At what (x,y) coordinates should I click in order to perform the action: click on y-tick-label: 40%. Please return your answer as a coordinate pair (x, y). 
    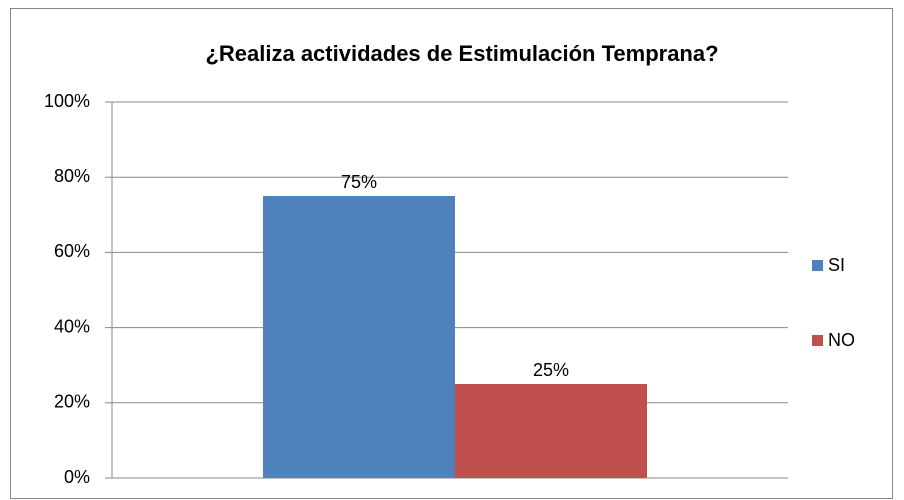
    Looking at the image, I should click on (72, 326).